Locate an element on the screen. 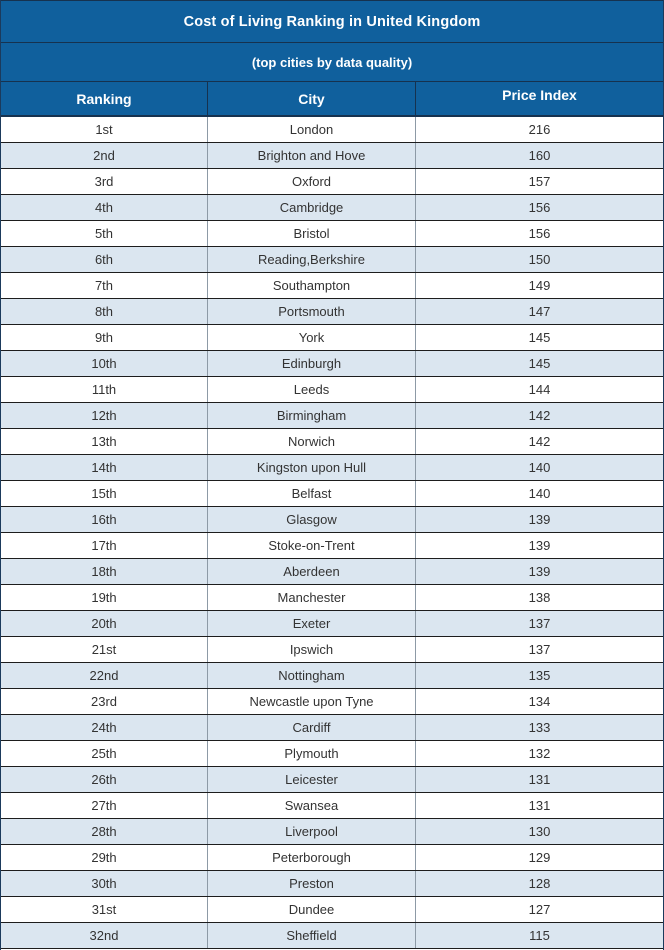  cell-ranking: 29th is located at coordinates (104, 857).